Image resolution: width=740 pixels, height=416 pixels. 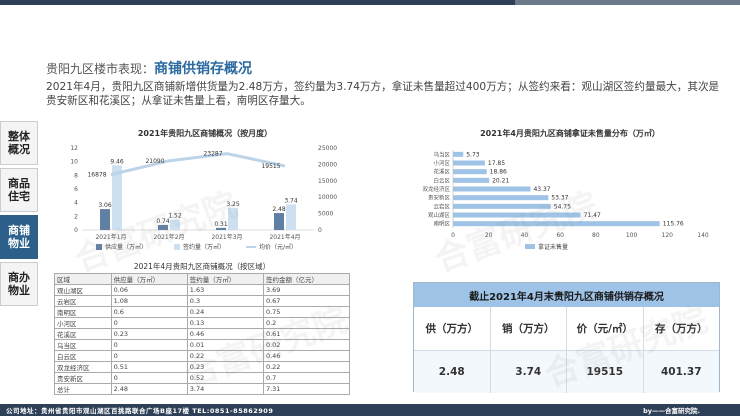 I want to click on summary-value: 2.48, so click(x=452, y=372).